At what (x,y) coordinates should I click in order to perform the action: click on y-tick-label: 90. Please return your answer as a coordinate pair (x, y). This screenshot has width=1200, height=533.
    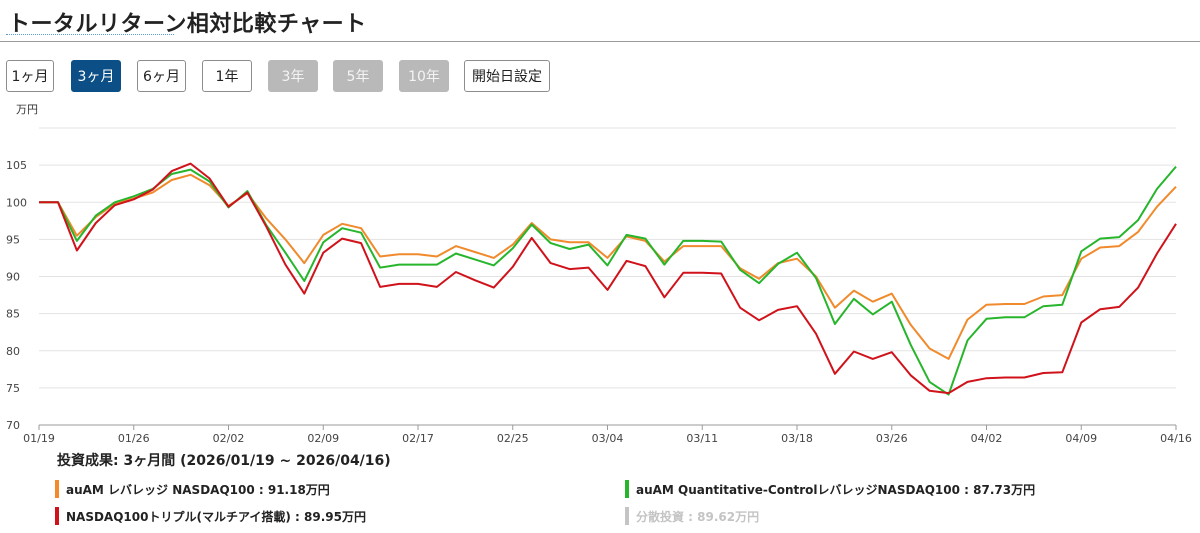
    Looking at the image, I should click on (13, 277).